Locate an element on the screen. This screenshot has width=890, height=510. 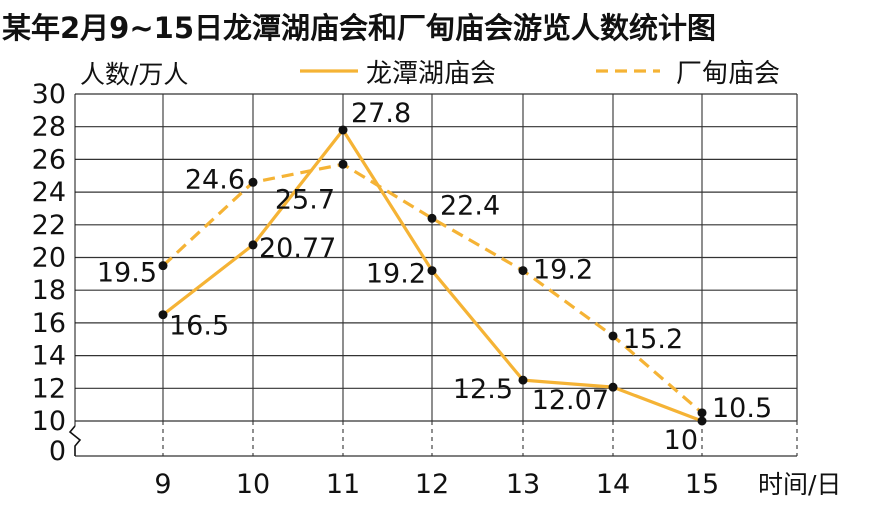
y-tick-label: 16 is located at coordinates (49, 323).